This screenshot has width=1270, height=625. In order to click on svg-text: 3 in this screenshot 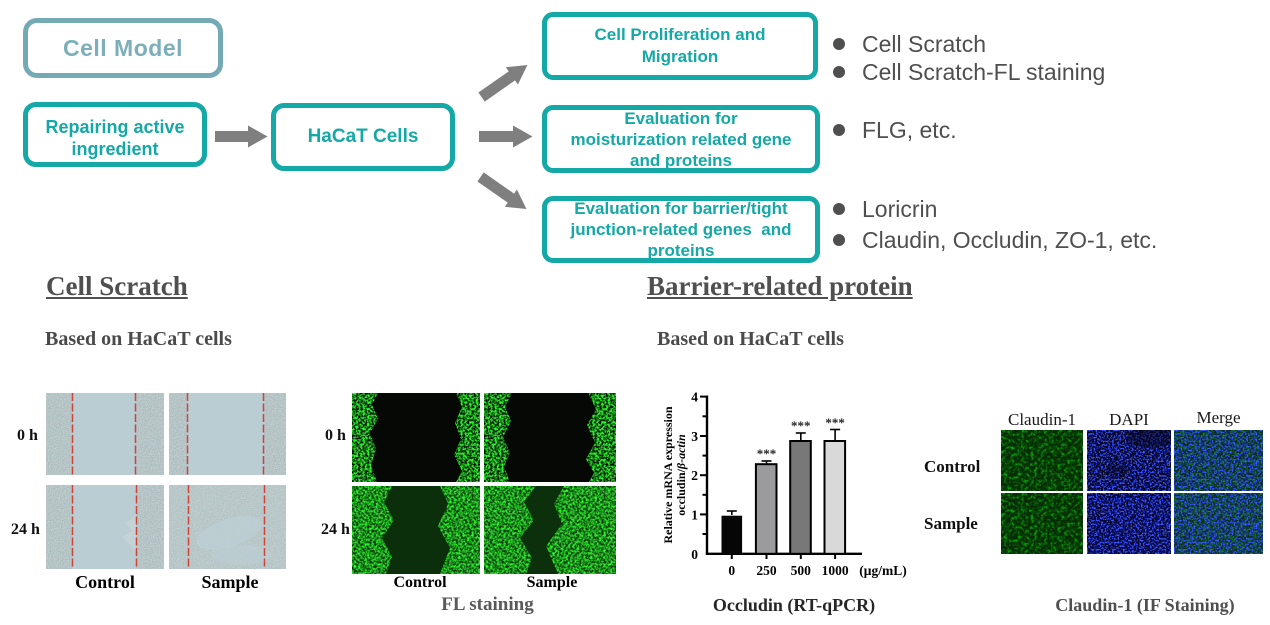, I will do `click(694, 436)`.